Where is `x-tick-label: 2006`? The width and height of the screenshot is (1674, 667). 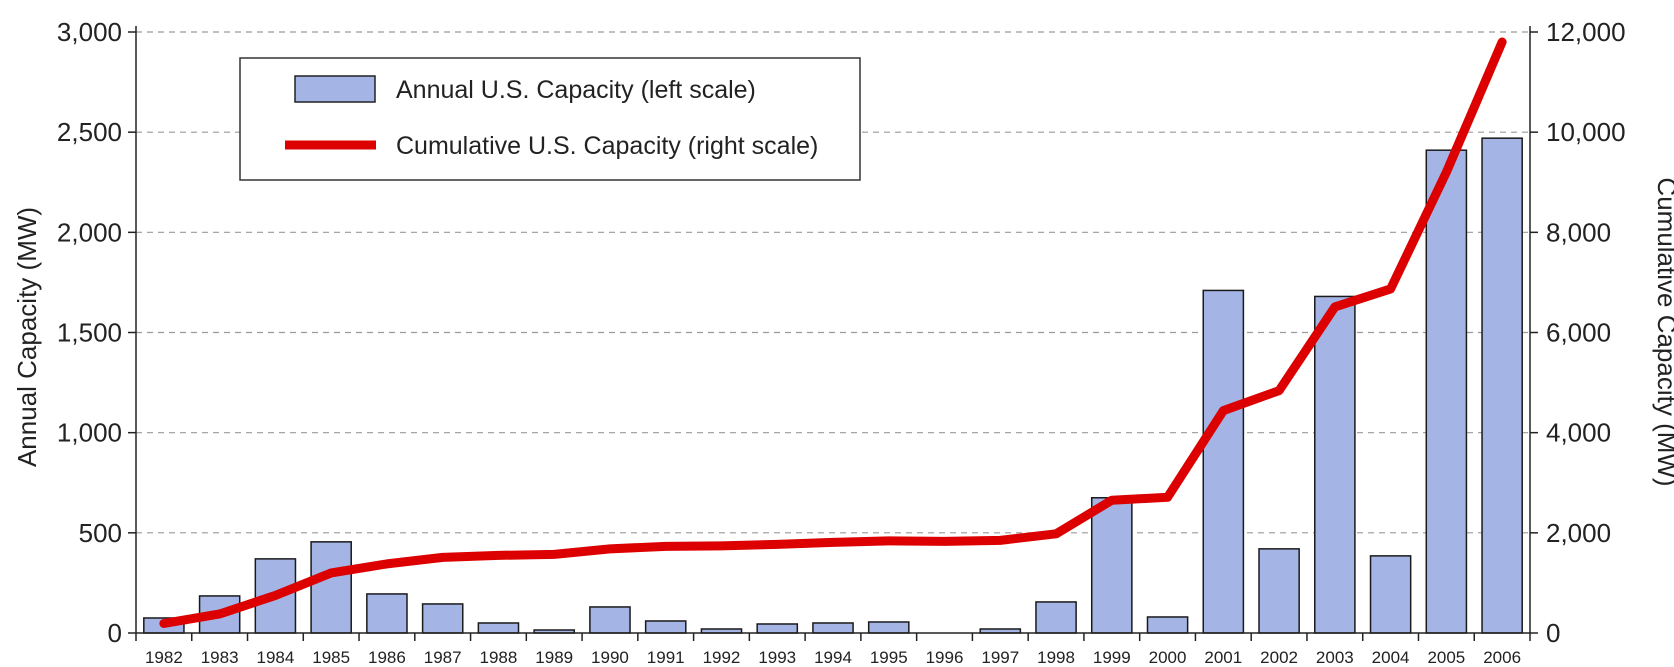
x-tick-label: 2006 is located at coordinates (1502, 657).